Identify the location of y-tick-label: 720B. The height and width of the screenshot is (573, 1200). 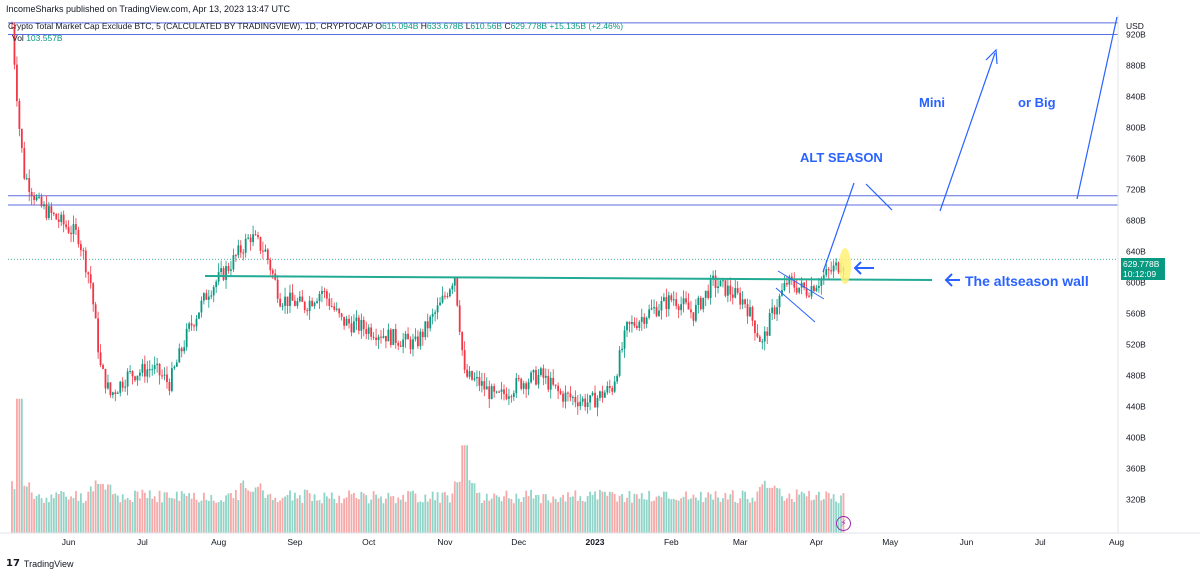
(1136, 190).